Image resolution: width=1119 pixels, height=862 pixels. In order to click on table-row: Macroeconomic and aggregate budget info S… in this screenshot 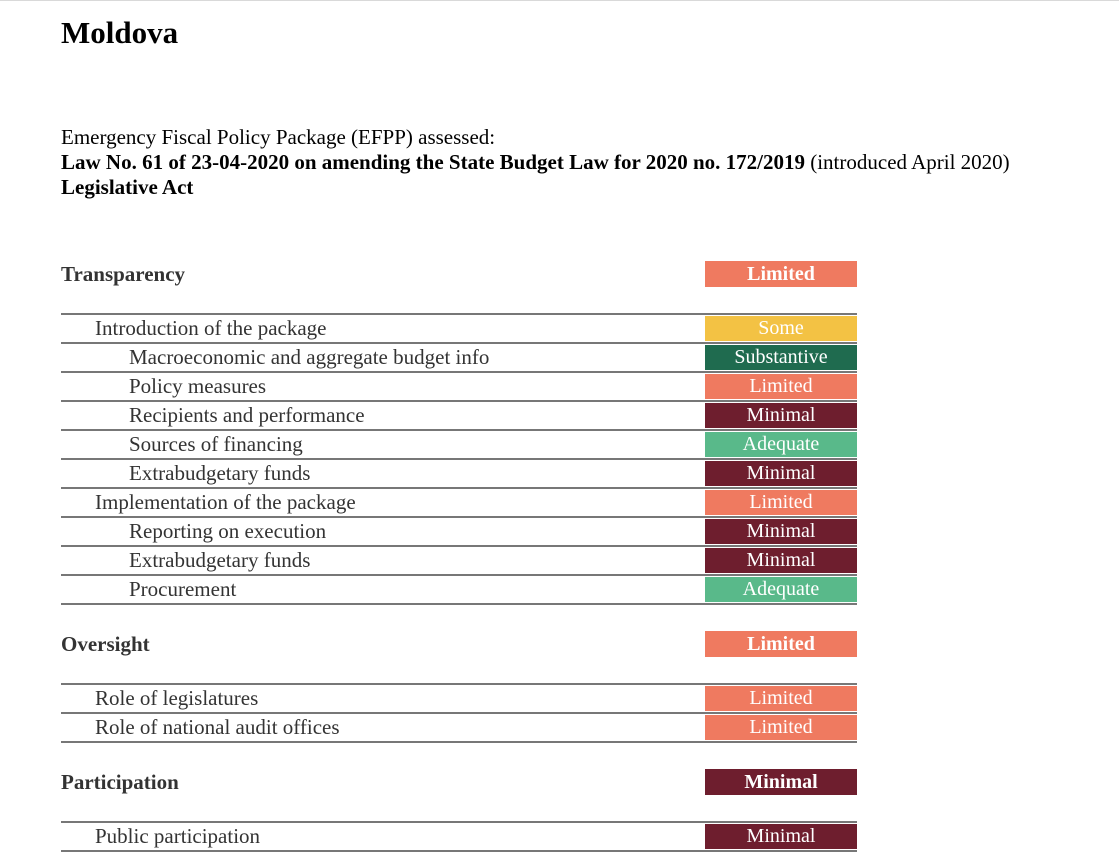, I will do `click(459, 358)`.